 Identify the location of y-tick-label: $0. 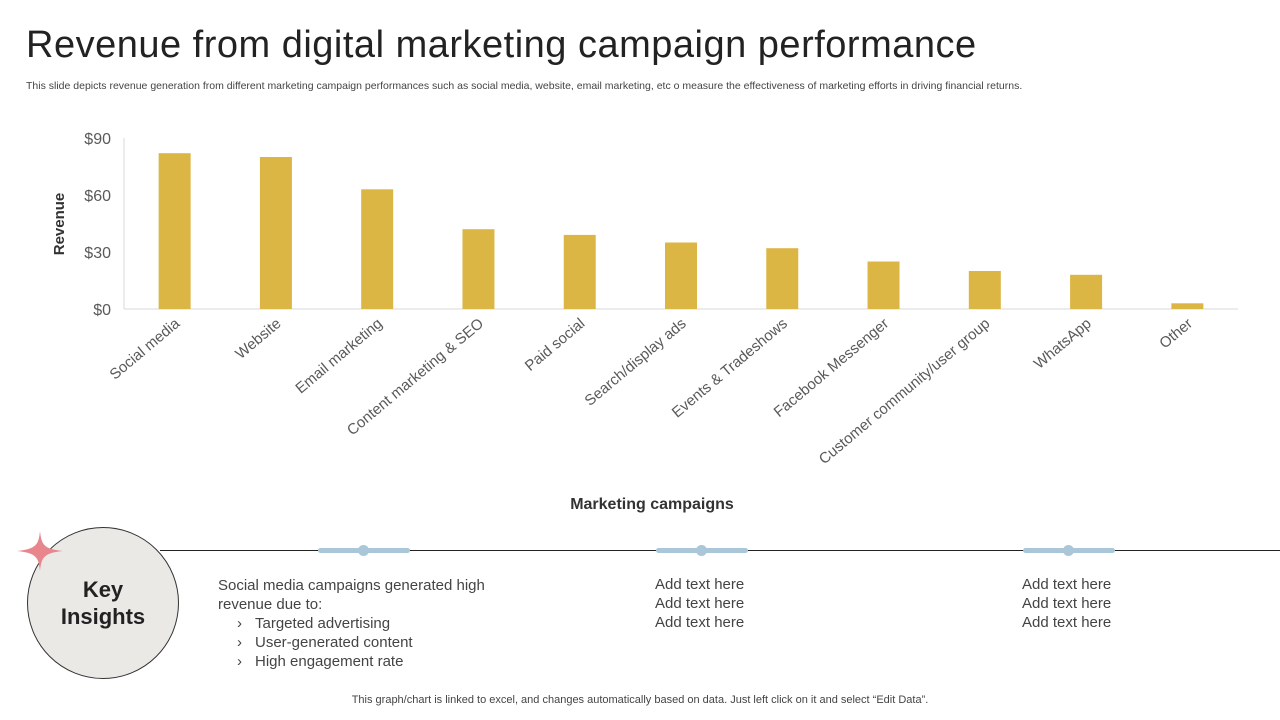
(102, 310).